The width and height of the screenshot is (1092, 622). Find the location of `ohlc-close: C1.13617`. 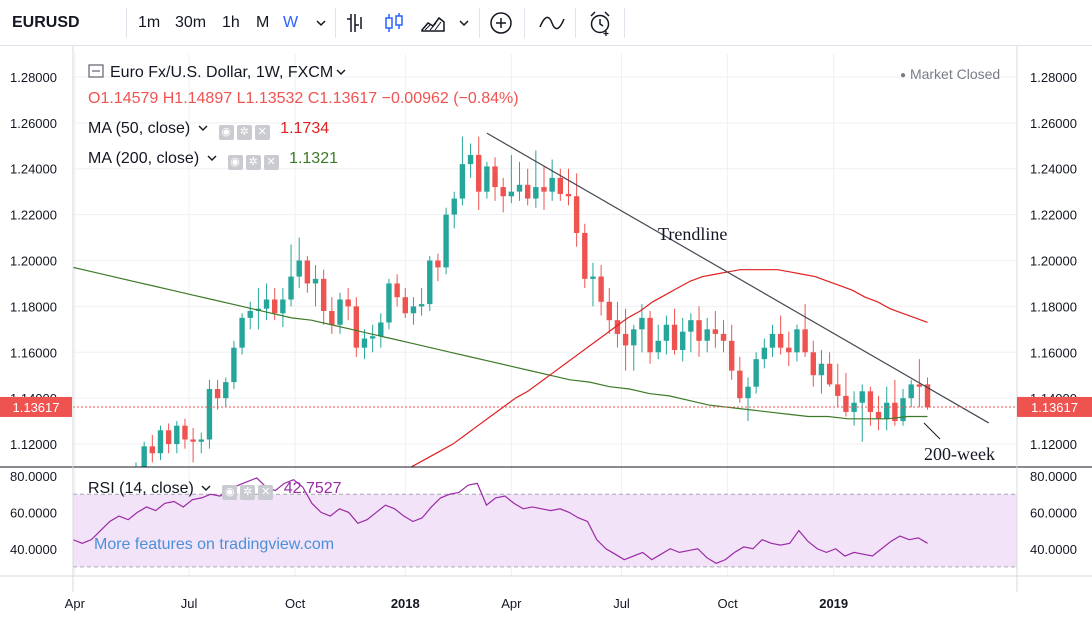

ohlc-close: C1.13617 is located at coordinates (342, 98).